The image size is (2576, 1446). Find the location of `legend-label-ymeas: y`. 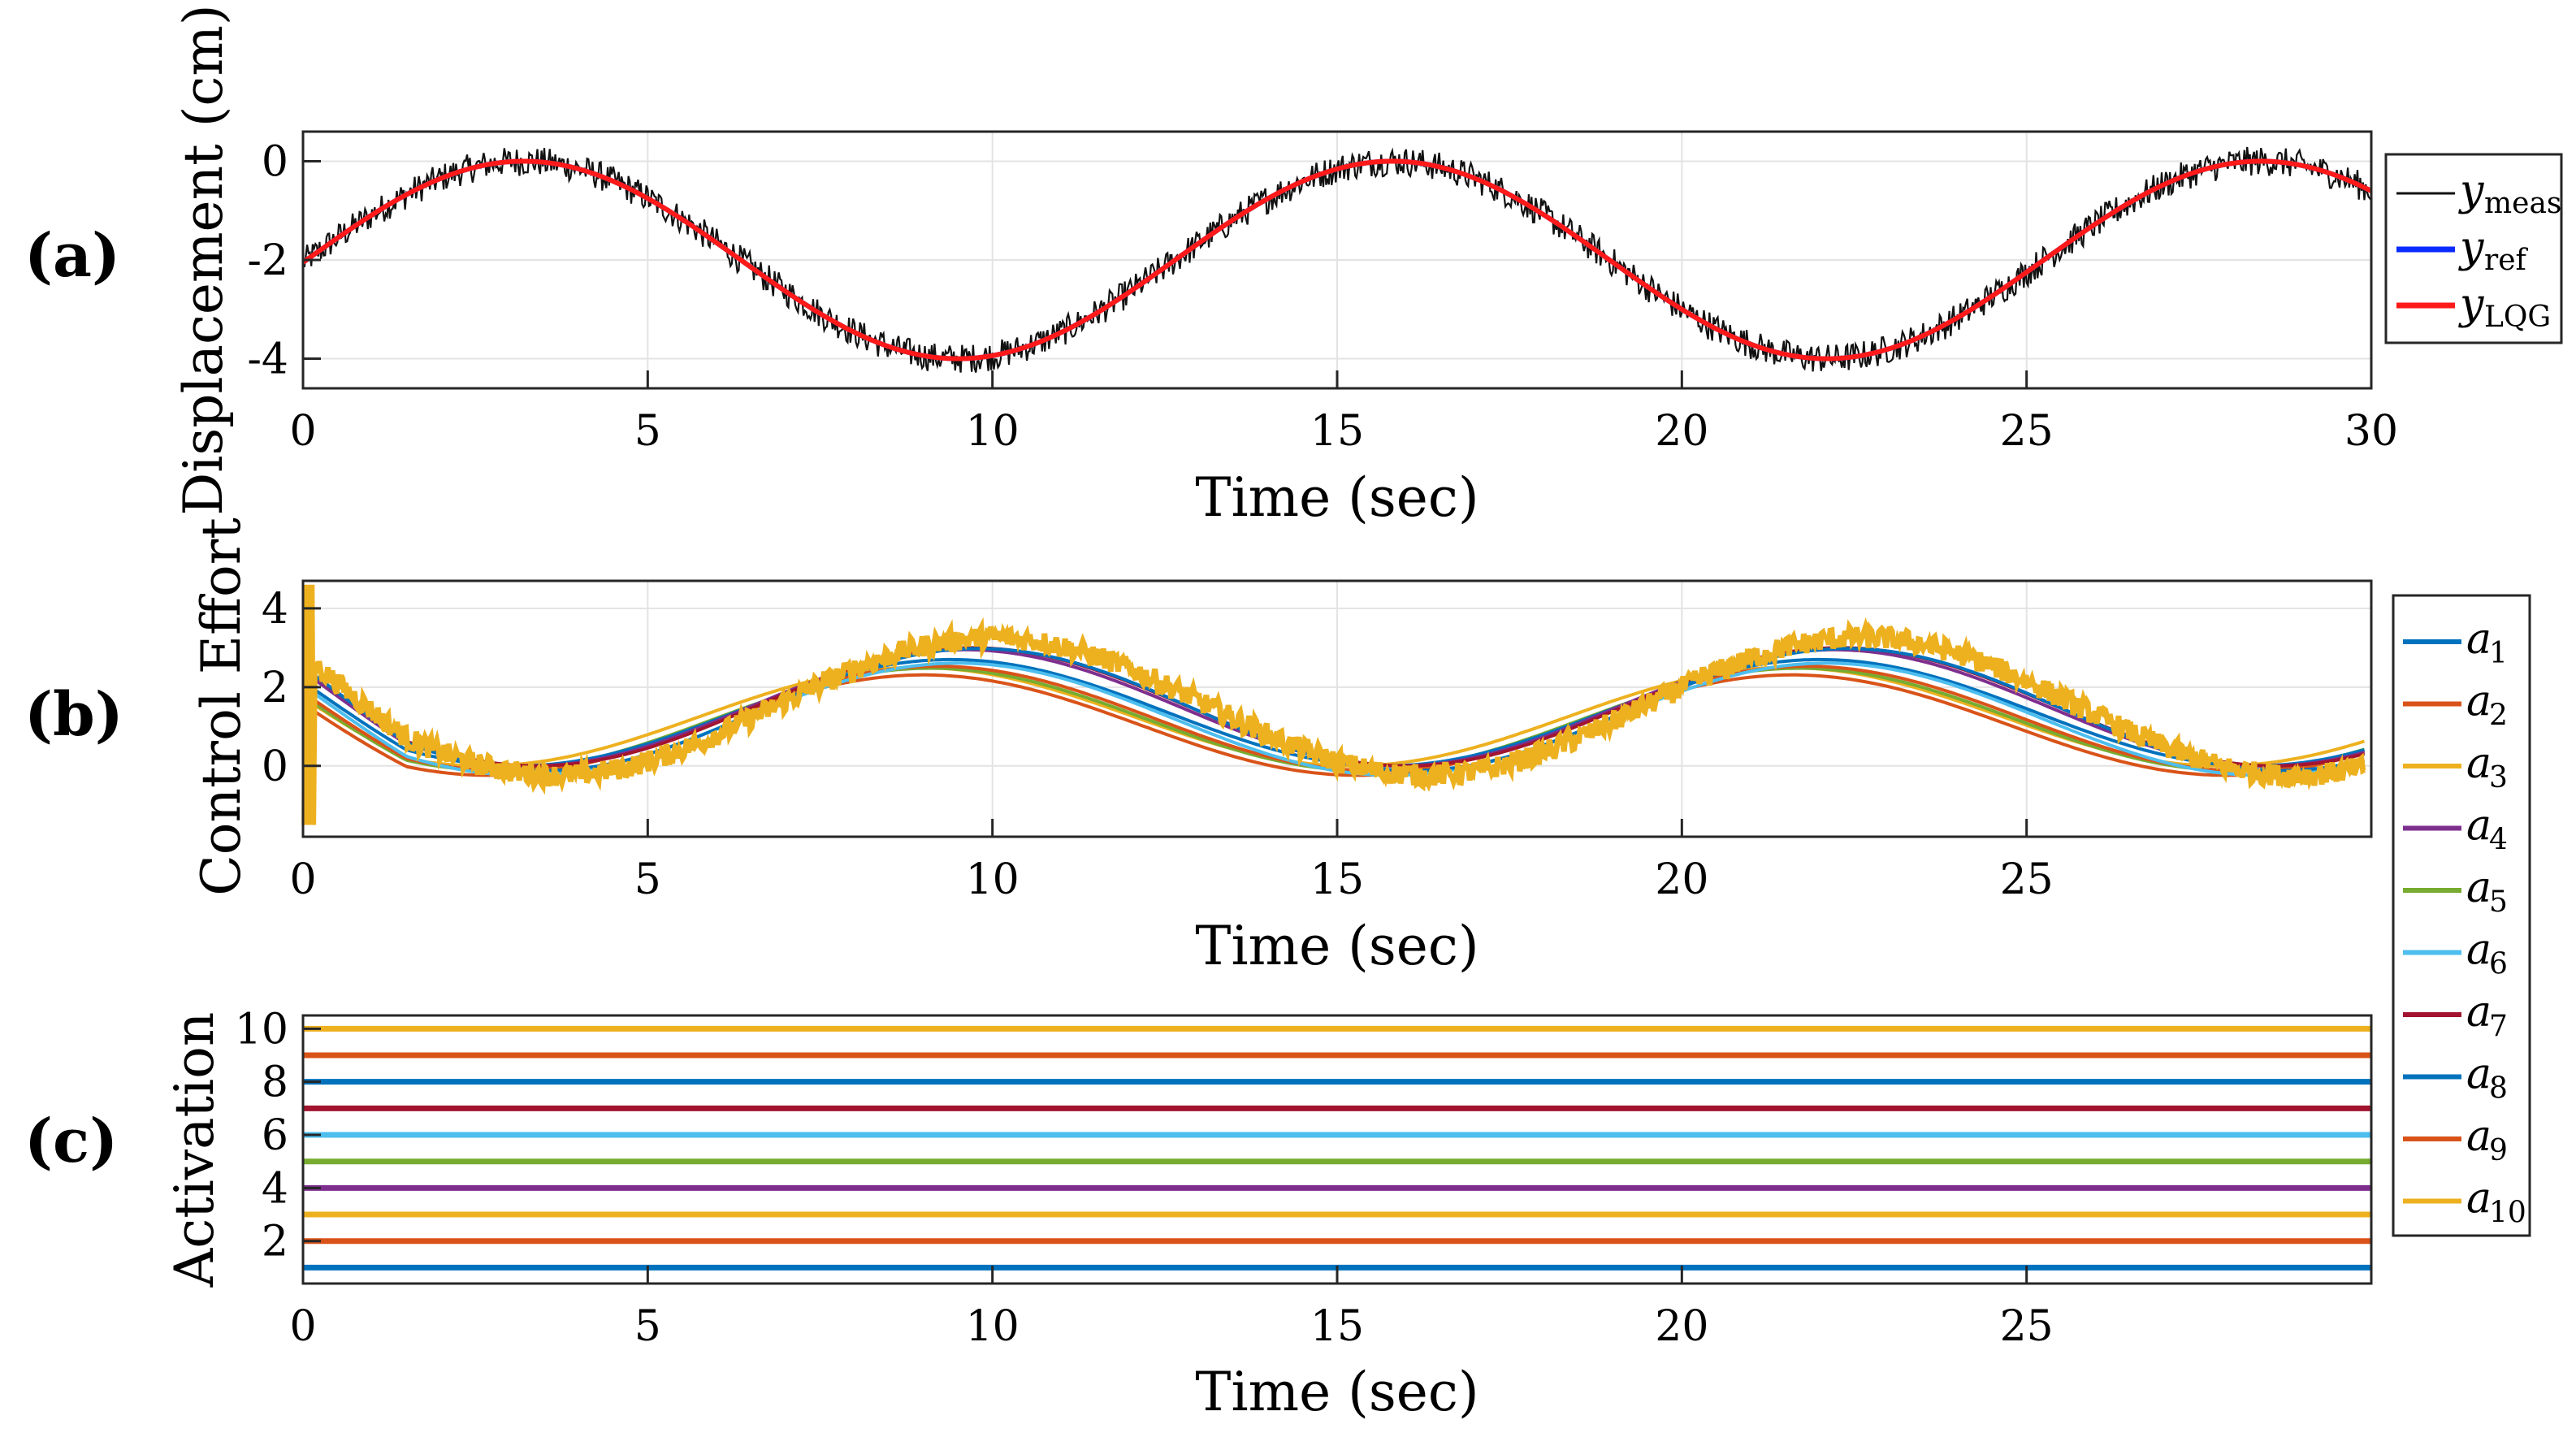

legend-label-ymeas: y is located at coordinates (2471, 191).